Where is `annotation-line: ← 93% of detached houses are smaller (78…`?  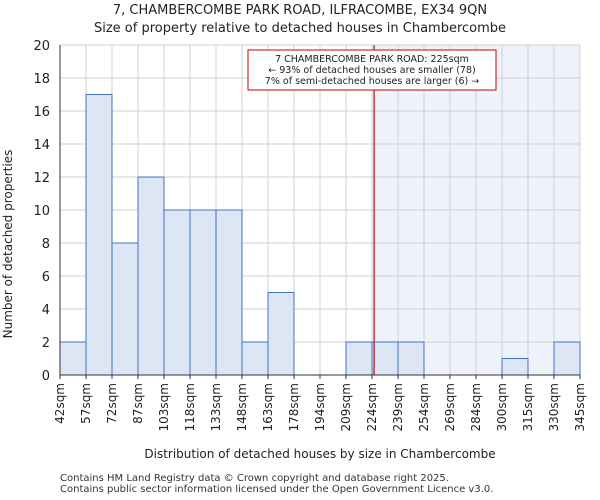 annotation-line: ← 93% of detached houses are smaller (78… is located at coordinates (371, 70).